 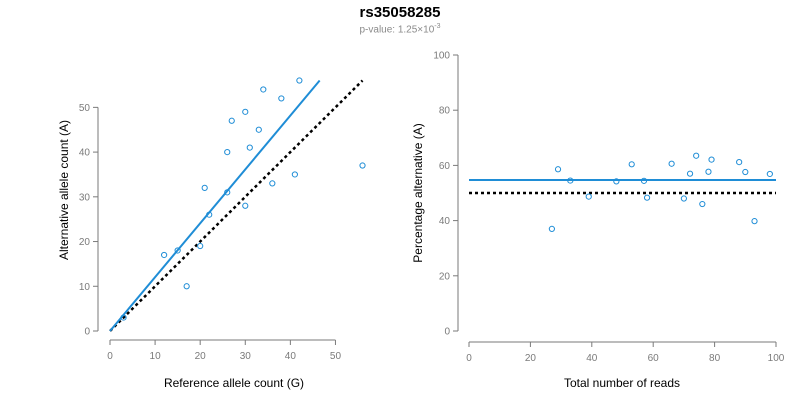 I want to click on left-x-tick-label: 50, so click(x=336, y=356).